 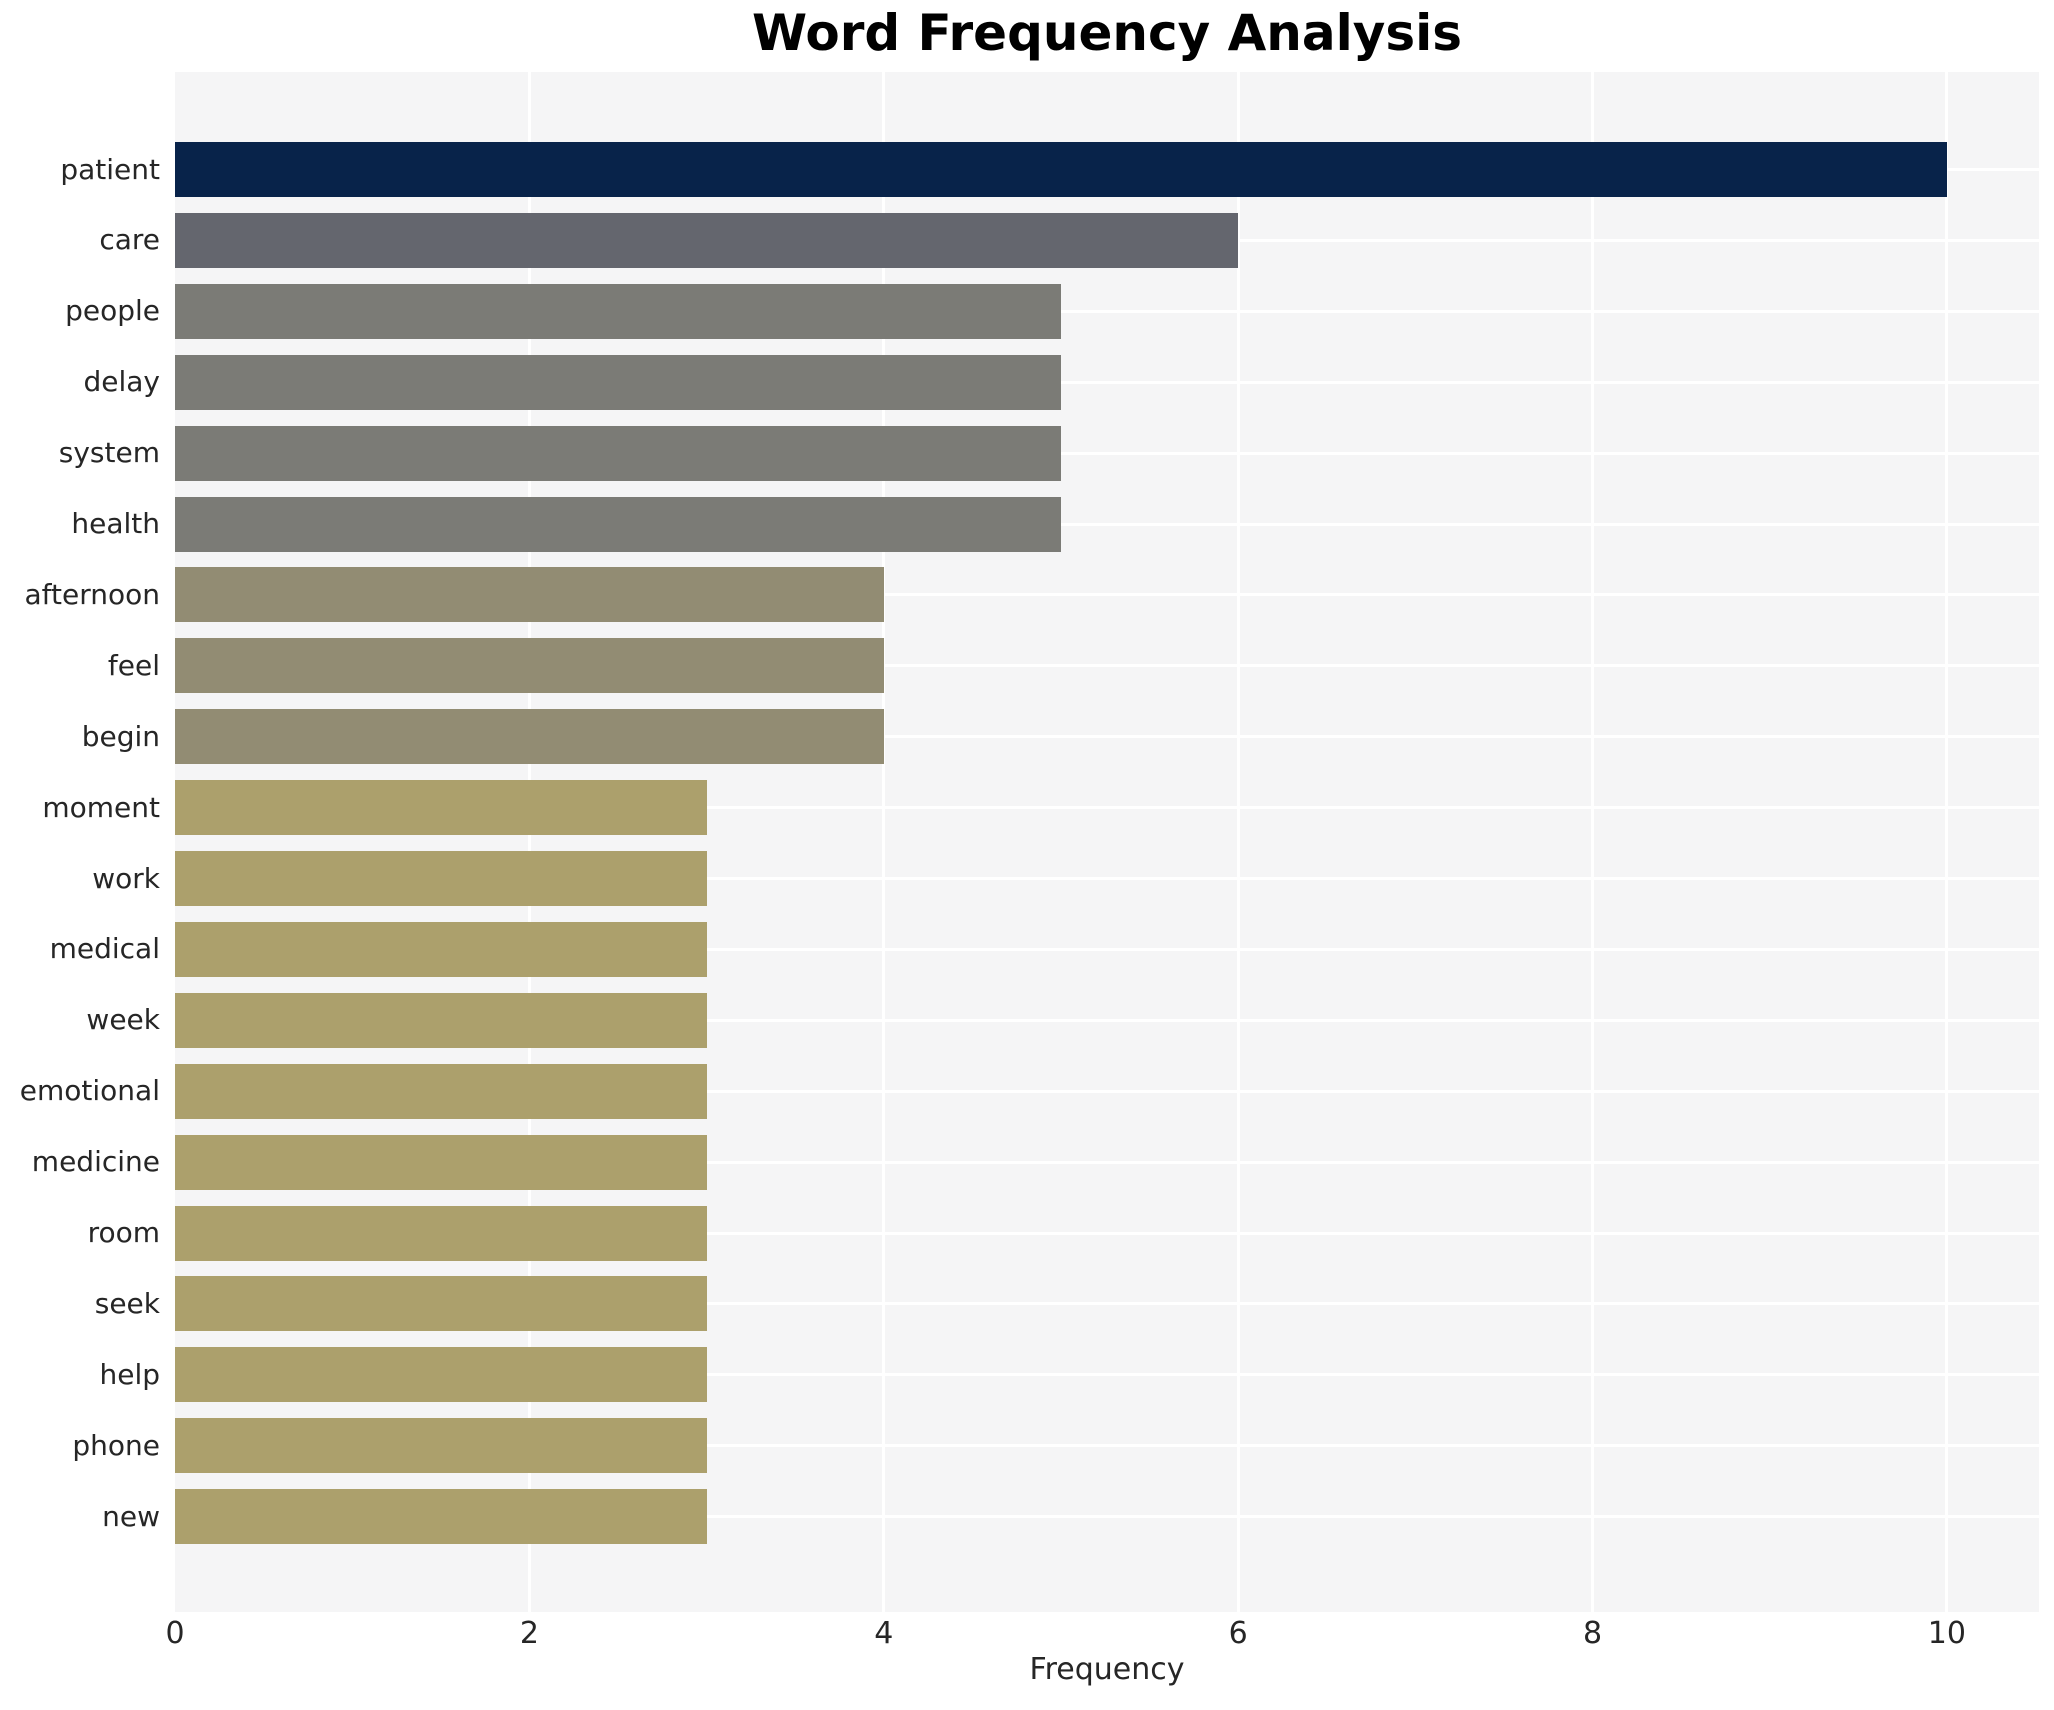 I want to click on bar-system, so click(x=618, y=453).